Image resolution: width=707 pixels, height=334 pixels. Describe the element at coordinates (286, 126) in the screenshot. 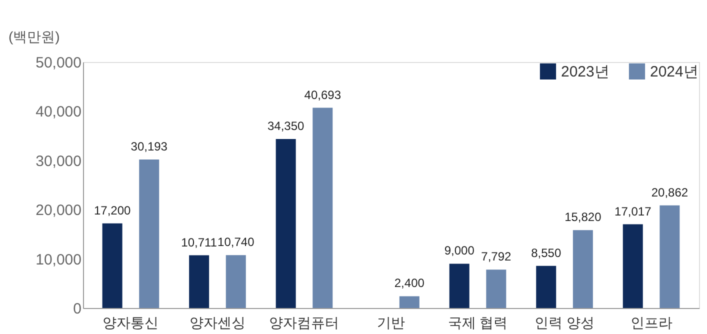

I see `data-label: 34,350` at that location.